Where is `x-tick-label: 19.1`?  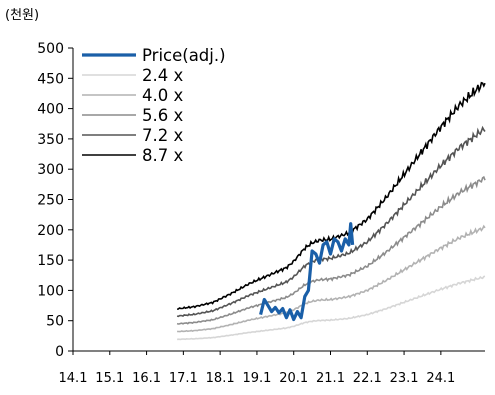 x-tick-label: 19.1 is located at coordinates (256, 378).